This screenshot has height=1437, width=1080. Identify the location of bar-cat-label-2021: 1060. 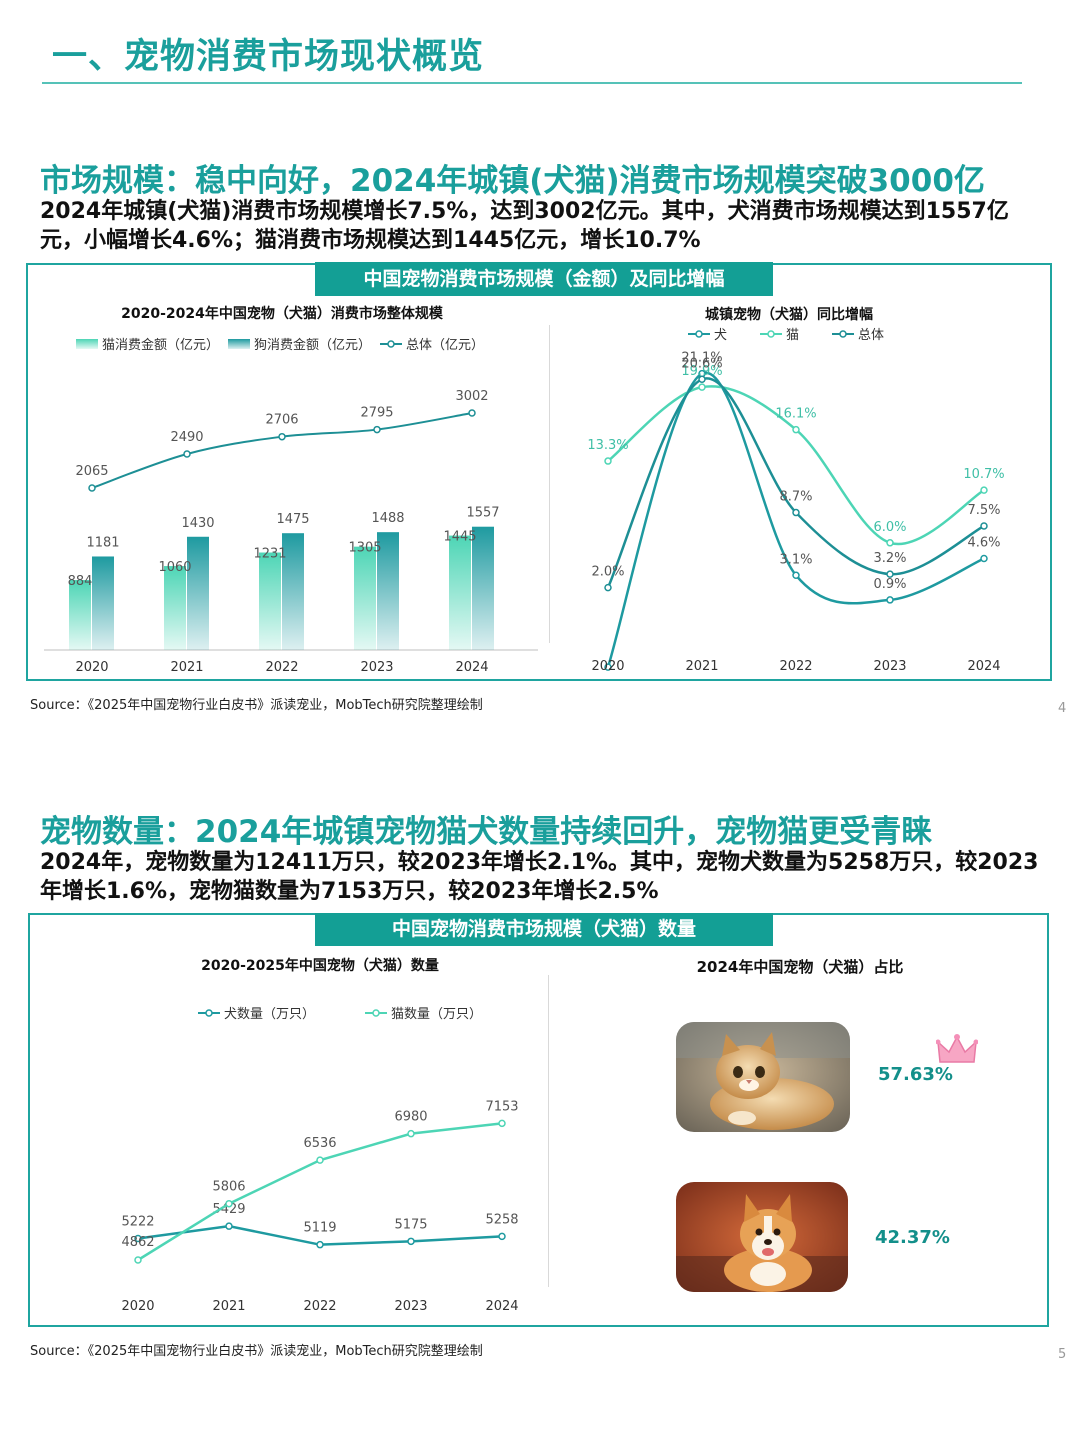
(174, 567).